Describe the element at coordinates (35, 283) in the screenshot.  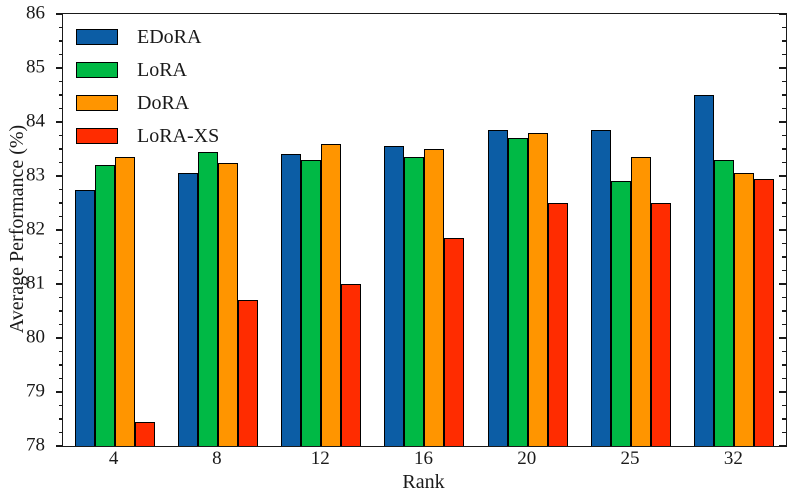
I see `y-tick-label: 81` at that location.